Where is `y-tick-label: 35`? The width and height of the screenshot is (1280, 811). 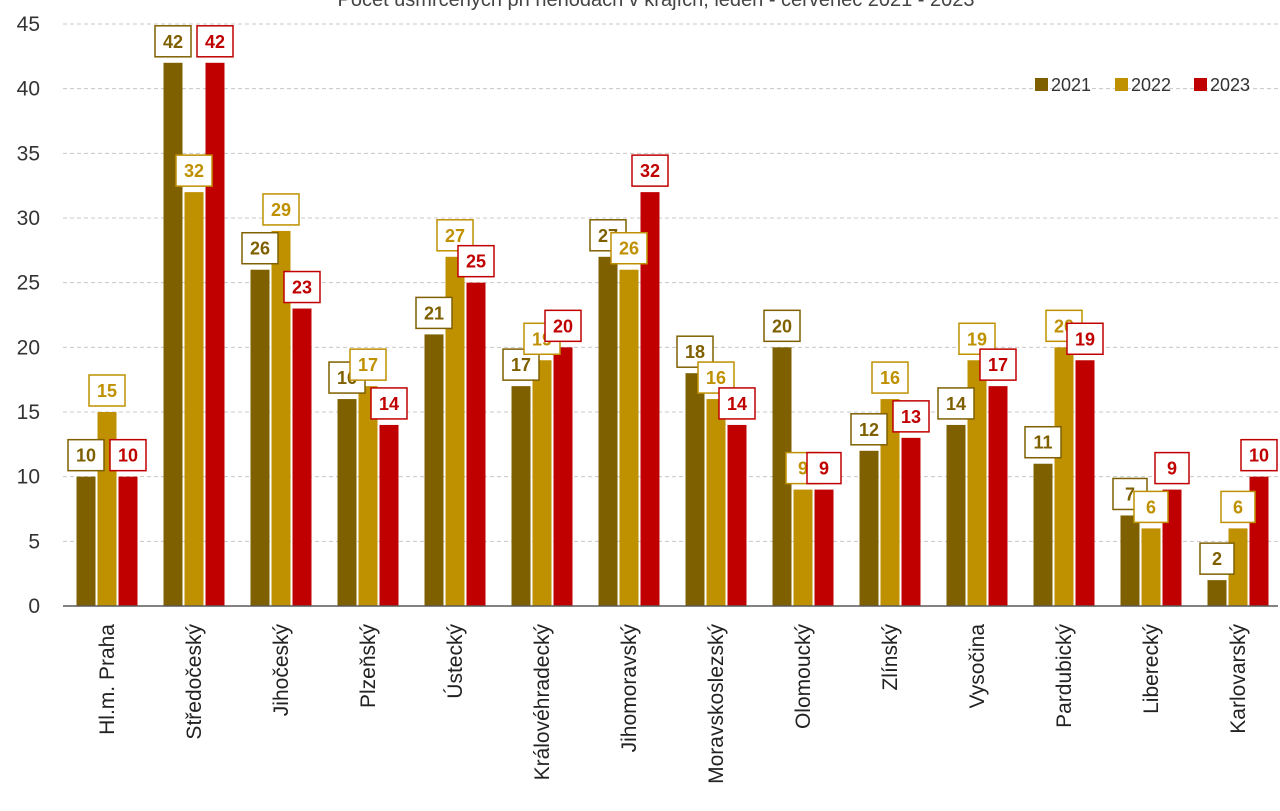 y-tick-label: 35 is located at coordinates (28, 153).